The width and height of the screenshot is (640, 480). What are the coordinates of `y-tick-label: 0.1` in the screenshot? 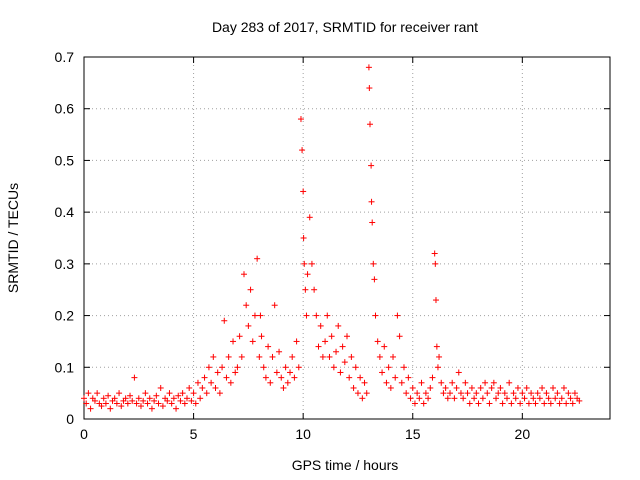 It's located at (65, 367).